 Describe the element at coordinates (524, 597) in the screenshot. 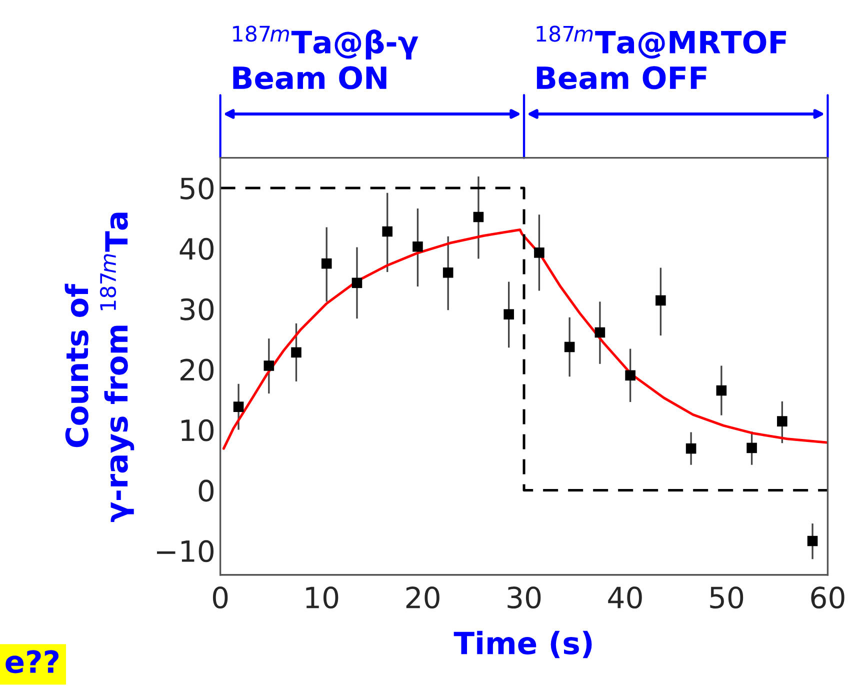

I see `x-tick-label: 30` at that location.